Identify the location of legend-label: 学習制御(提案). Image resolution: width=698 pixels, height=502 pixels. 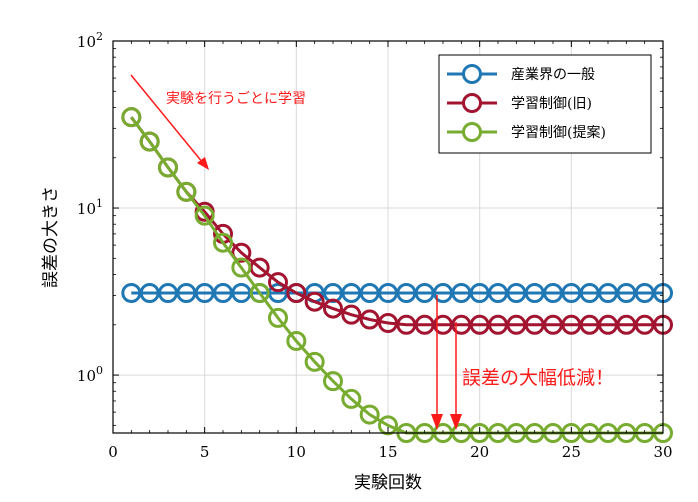
(558, 132).